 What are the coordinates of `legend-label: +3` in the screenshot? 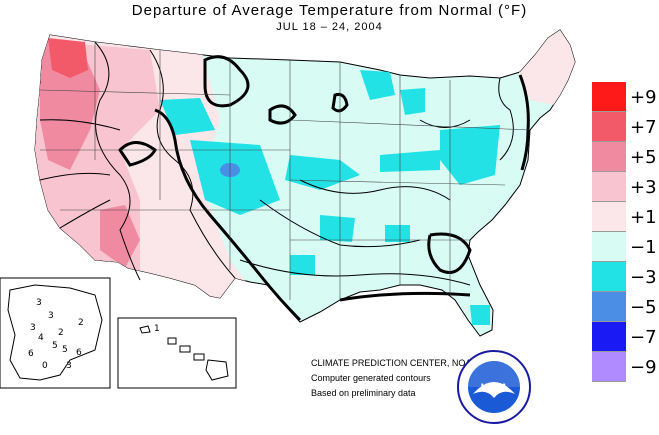 It's located at (643, 187).